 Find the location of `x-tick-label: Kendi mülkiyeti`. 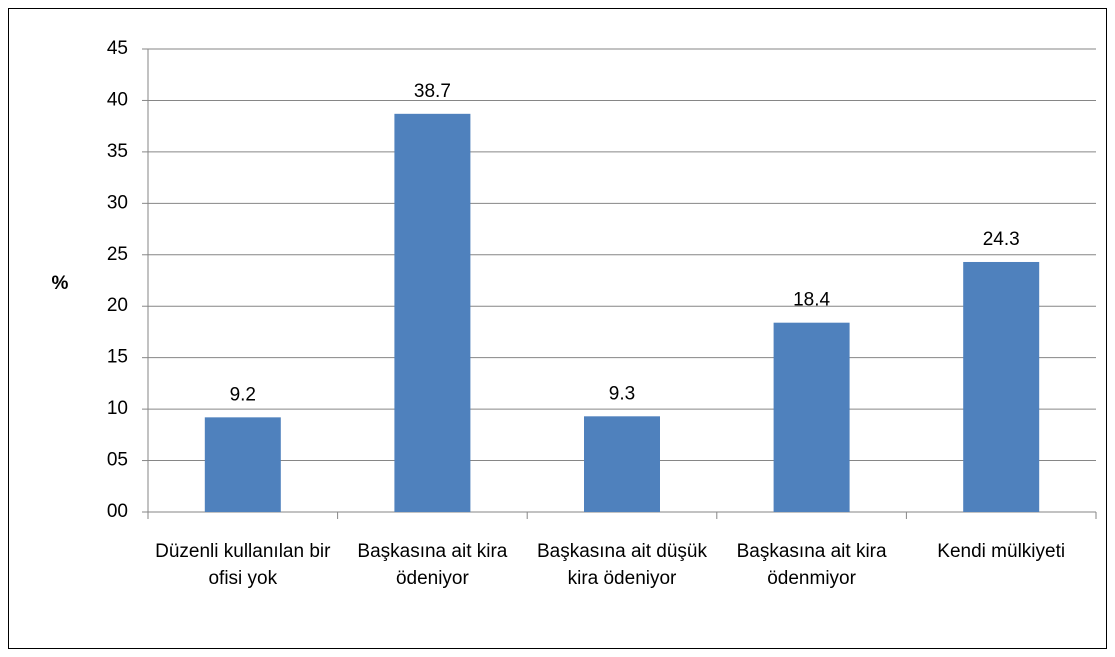

x-tick-label: Kendi mülkiyeti is located at coordinates (1001, 551).